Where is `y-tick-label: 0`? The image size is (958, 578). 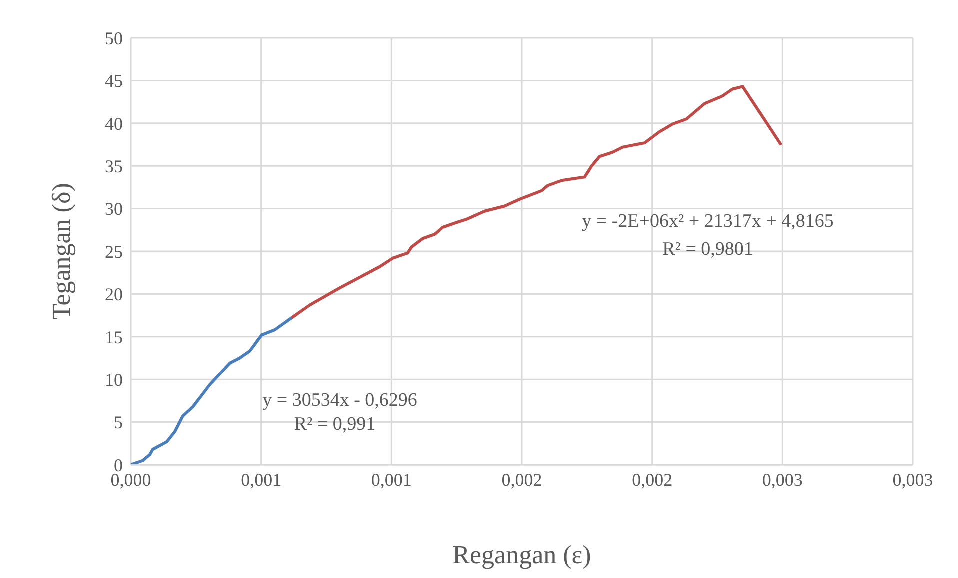 y-tick-label: 0 is located at coordinates (118, 465).